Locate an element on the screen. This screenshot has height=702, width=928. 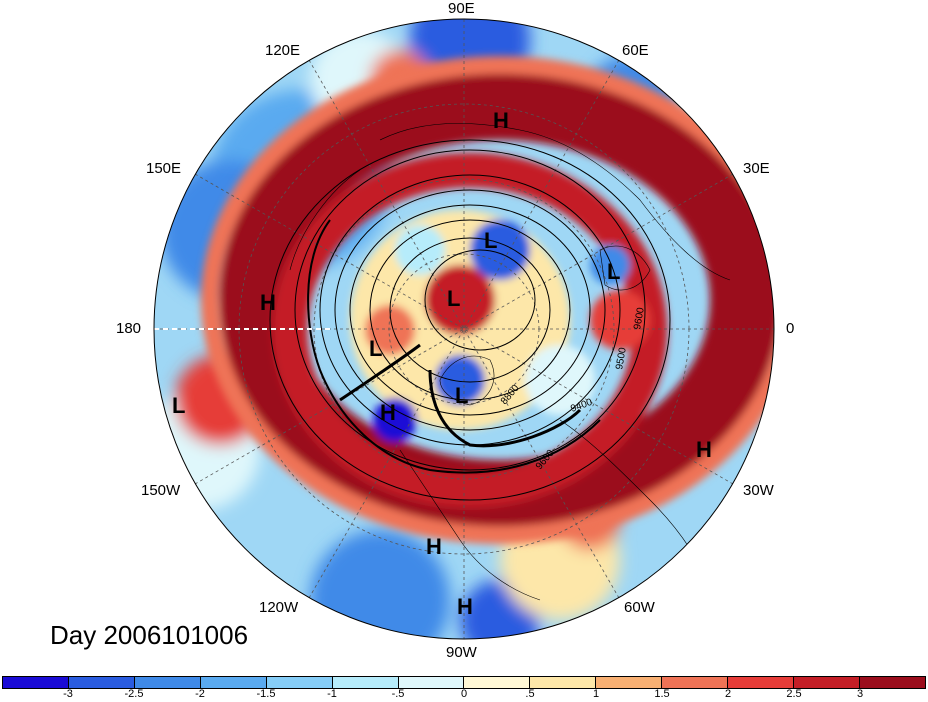
lon-label-180: 180 is located at coordinates (129, 328).